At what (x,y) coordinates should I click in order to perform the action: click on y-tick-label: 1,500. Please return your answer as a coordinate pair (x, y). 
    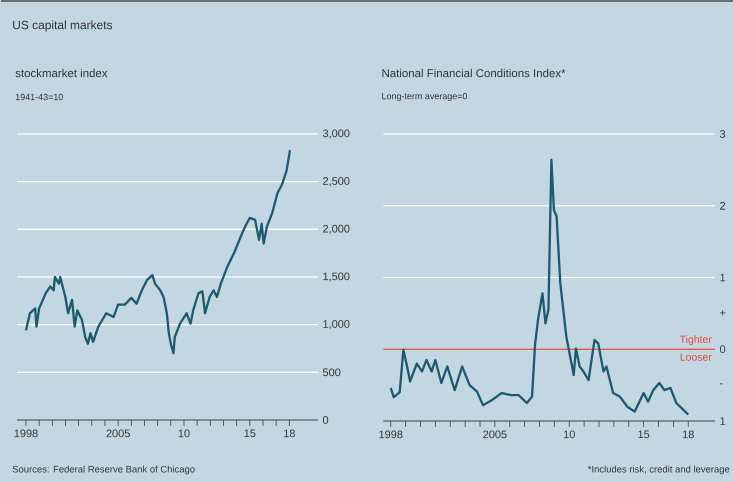
    Looking at the image, I should click on (336, 277).